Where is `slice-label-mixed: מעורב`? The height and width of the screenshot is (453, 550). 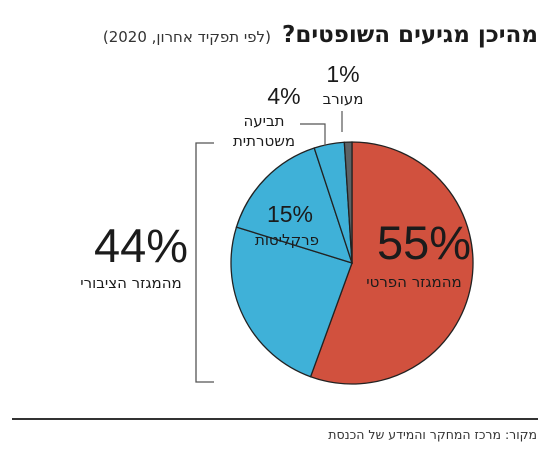
slice-label-mixed: מעורב is located at coordinates (343, 99).